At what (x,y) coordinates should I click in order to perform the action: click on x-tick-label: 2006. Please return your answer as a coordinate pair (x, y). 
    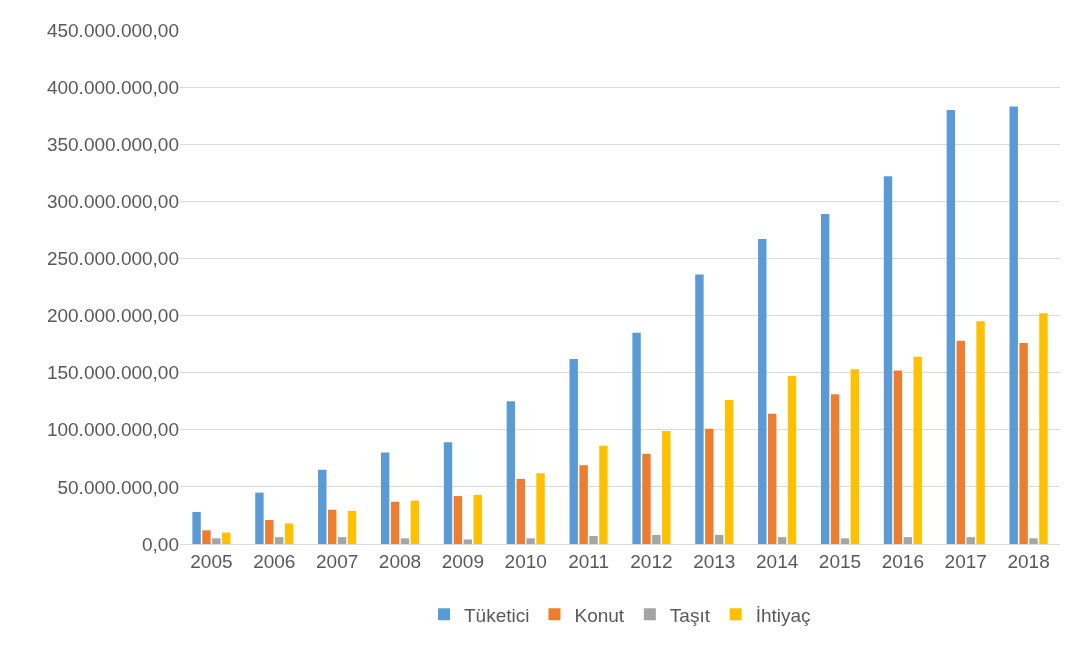
    Looking at the image, I should click on (274, 561).